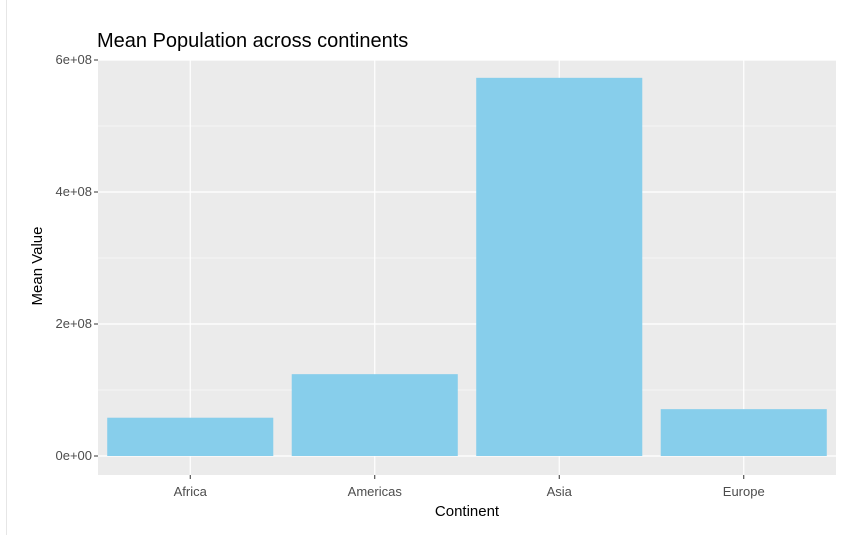  I want to click on x-axis: Africa Americas Asia Europe, so click(469, 487).